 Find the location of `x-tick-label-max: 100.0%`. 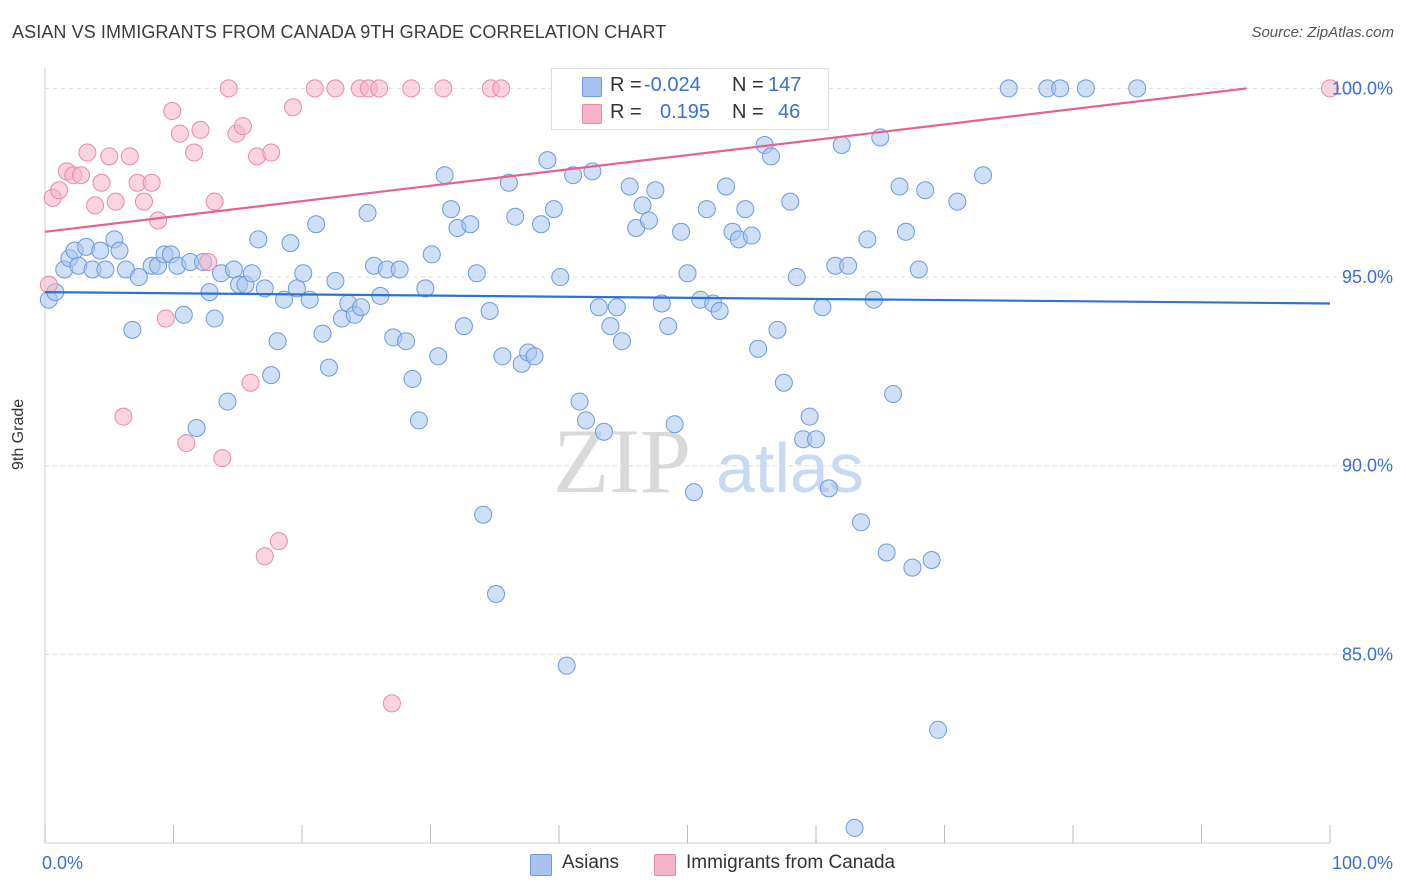

x-tick-label-max: 100.0% is located at coordinates (1362, 863).